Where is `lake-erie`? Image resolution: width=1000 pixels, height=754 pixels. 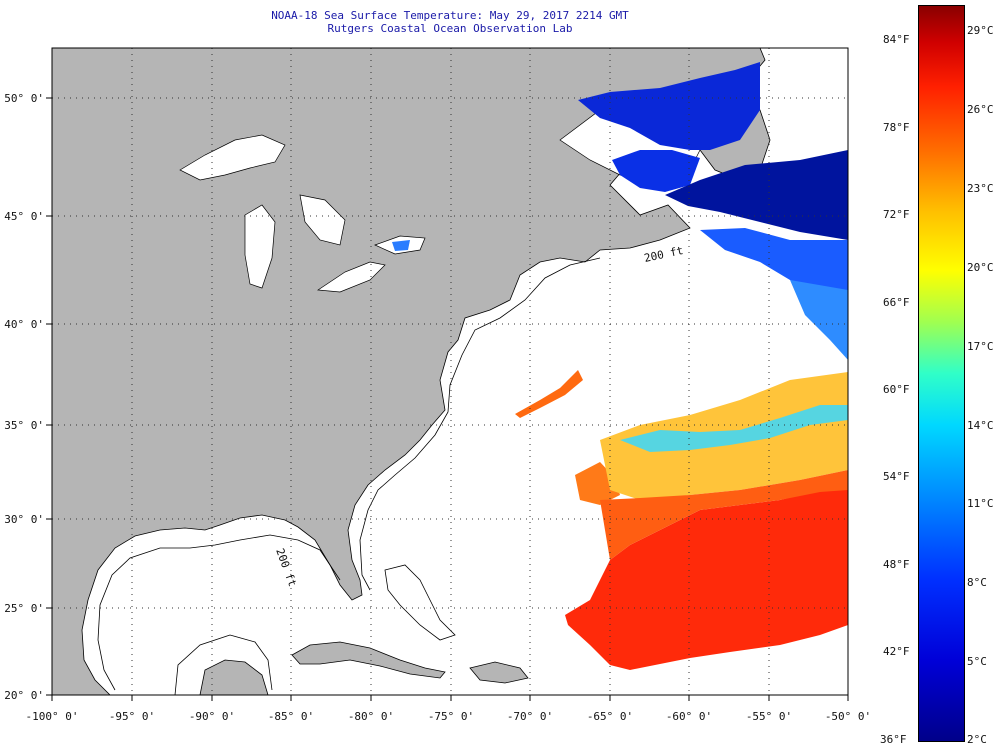
lake-erie is located at coordinates (351, 277).